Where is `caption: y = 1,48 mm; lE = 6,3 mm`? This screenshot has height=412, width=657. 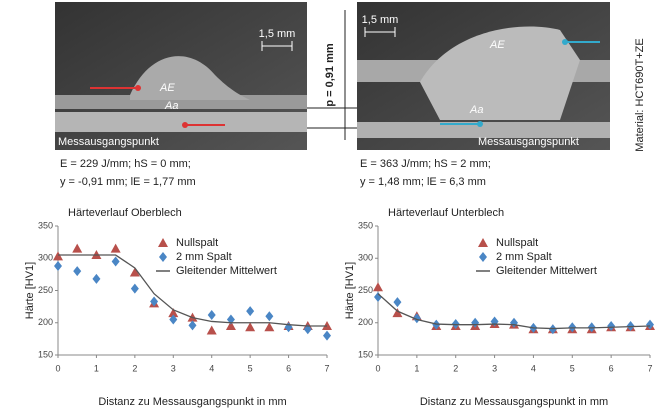 caption: y = 1,48 mm; lE = 6,3 mm is located at coordinates (423, 182).